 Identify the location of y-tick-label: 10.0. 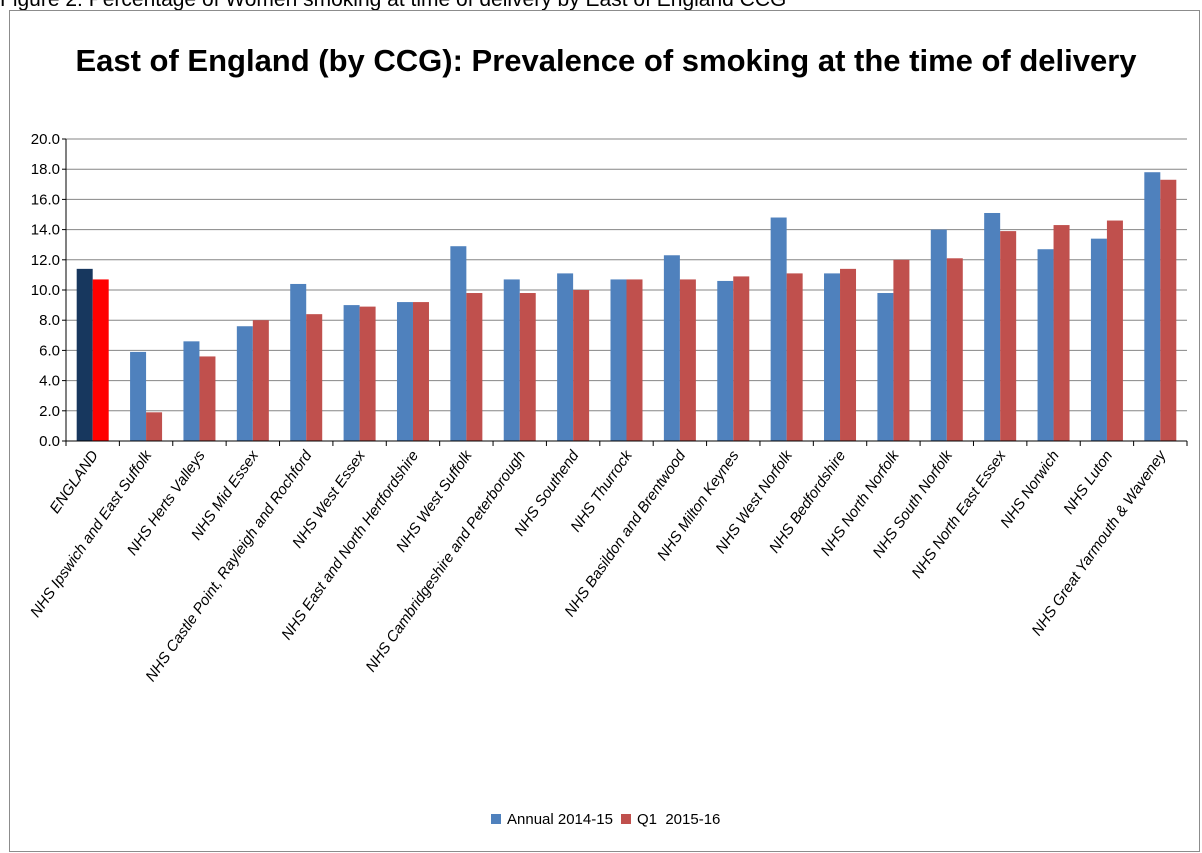
(45, 290).